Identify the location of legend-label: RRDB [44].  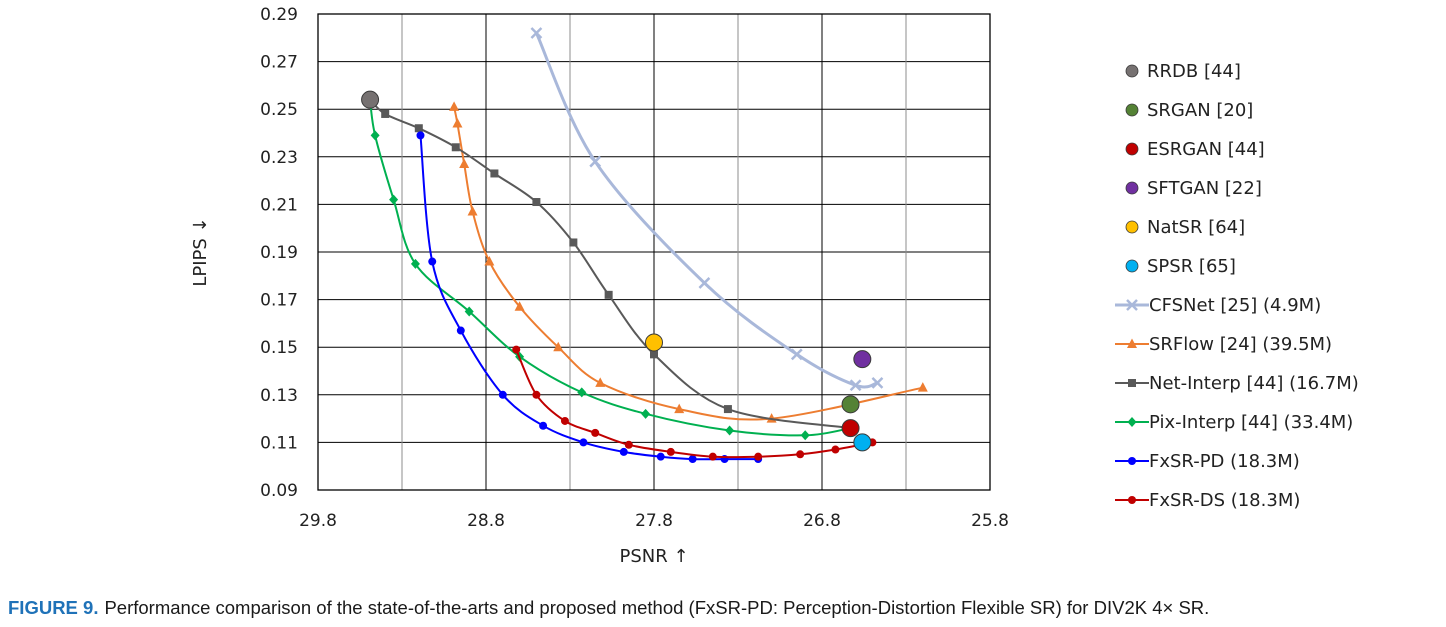
(1194, 71).